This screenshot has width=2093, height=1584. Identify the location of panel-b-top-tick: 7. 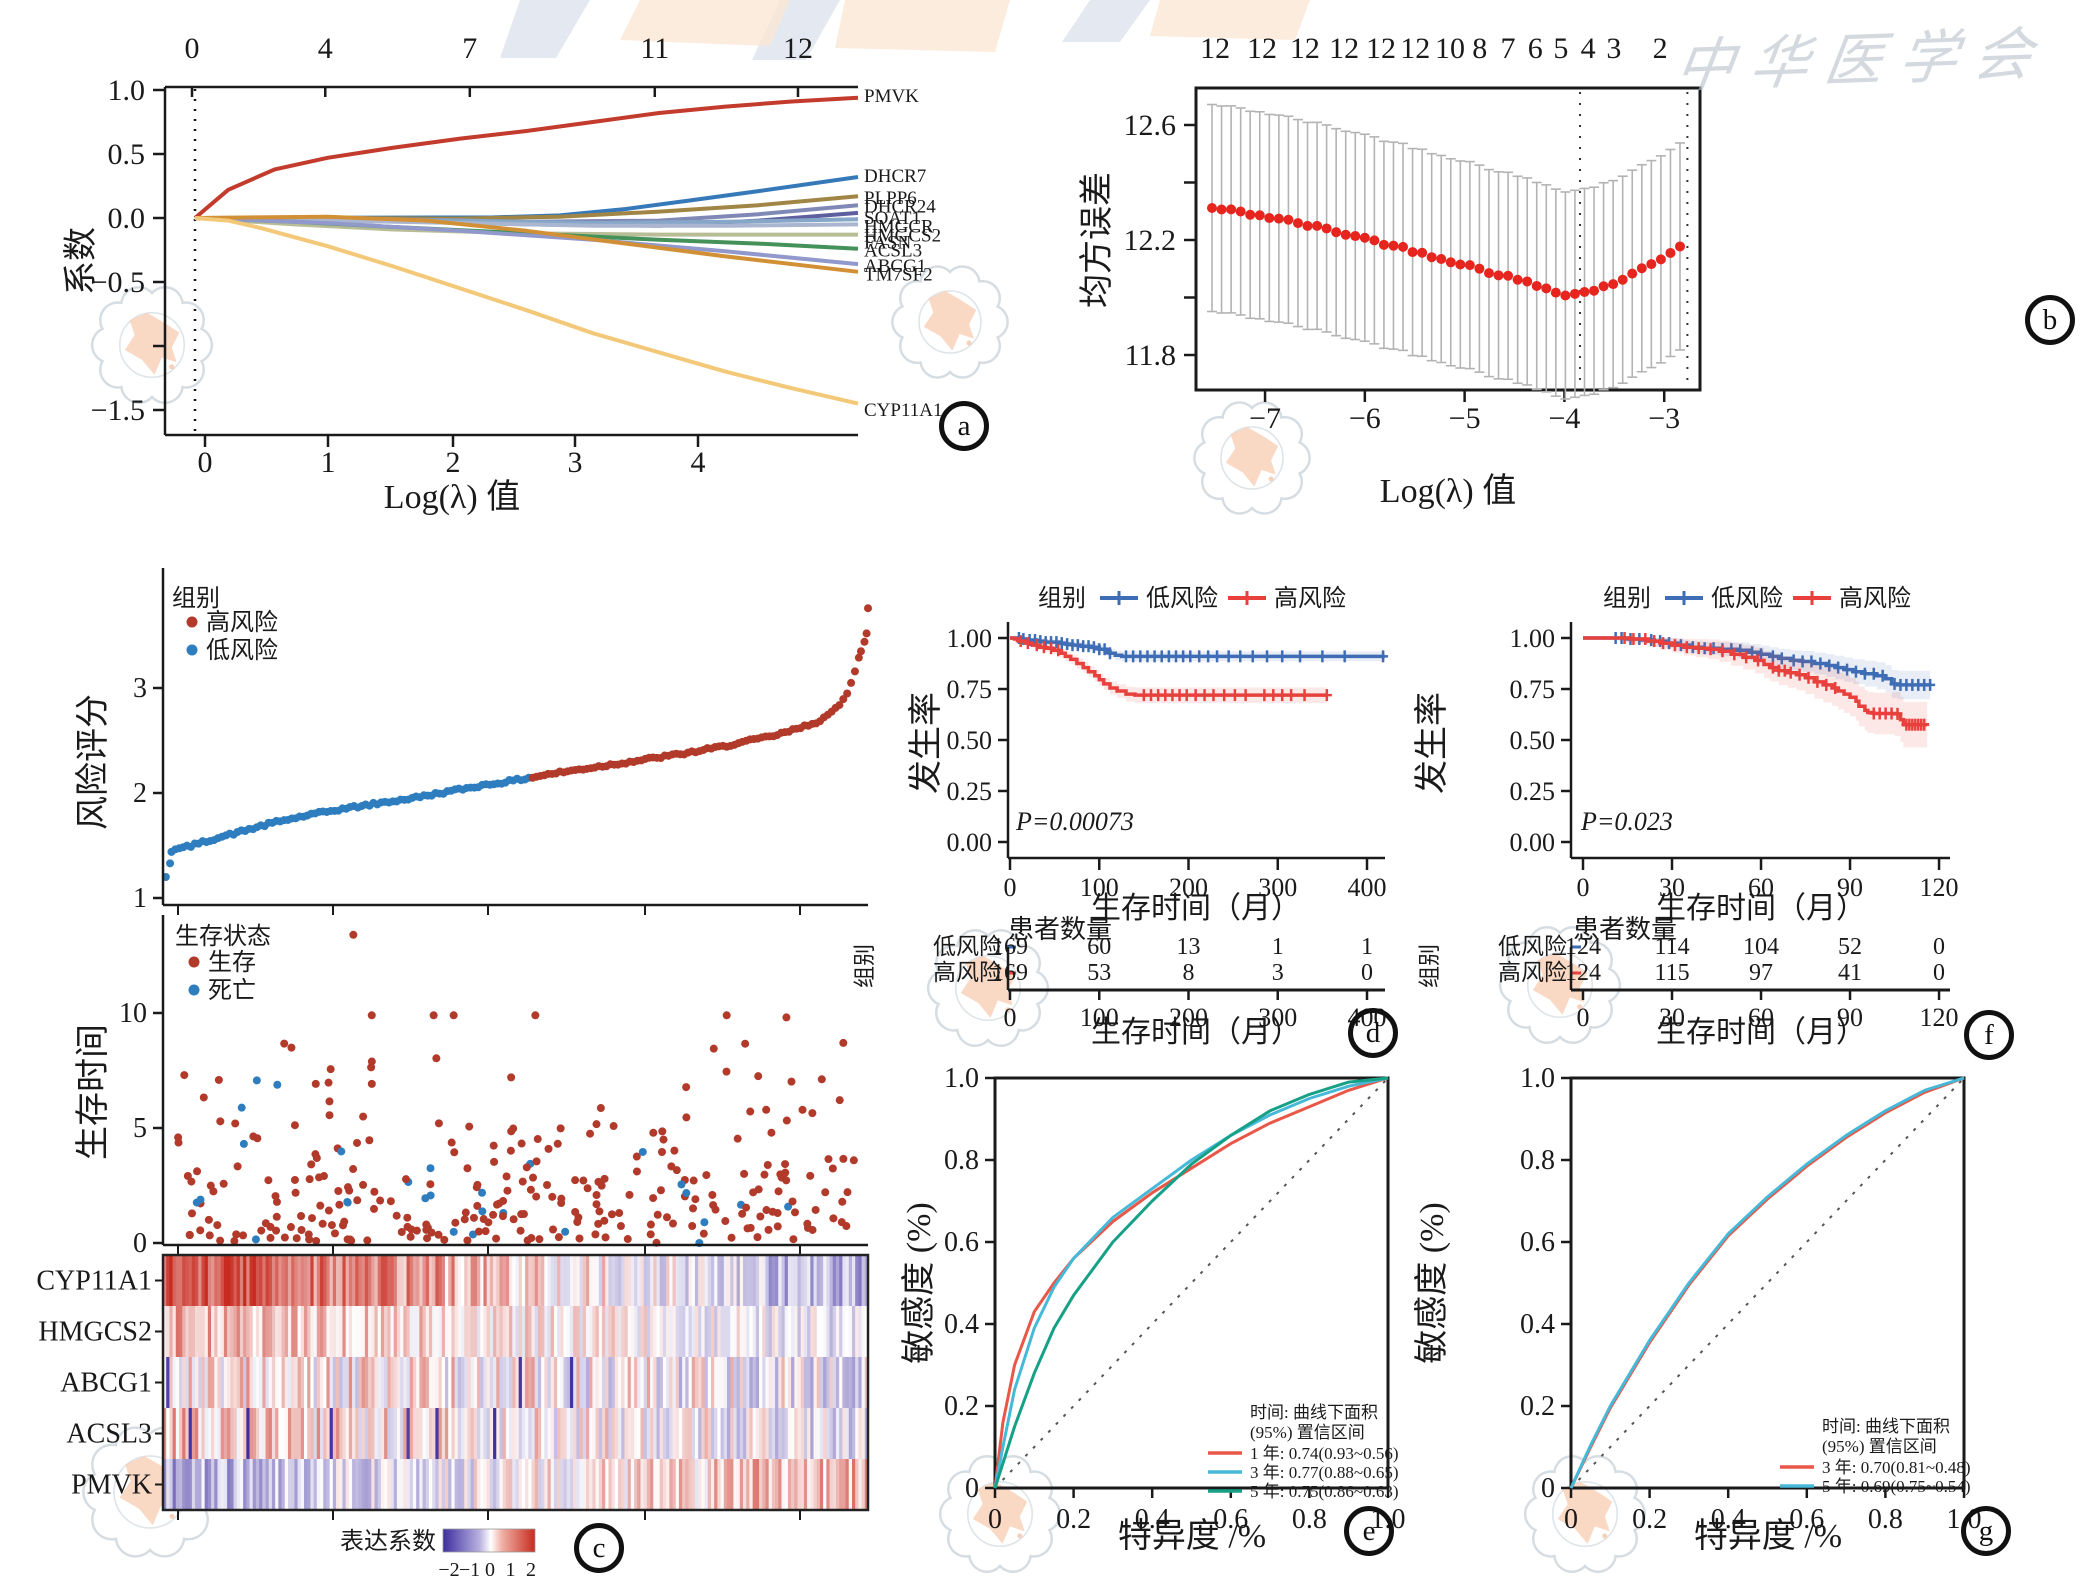
(1507, 48).